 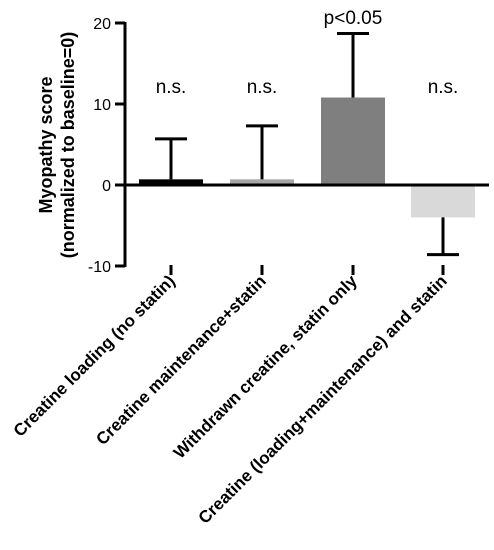 I want to click on significance-label-3: p<0.05, so click(x=353, y=18).